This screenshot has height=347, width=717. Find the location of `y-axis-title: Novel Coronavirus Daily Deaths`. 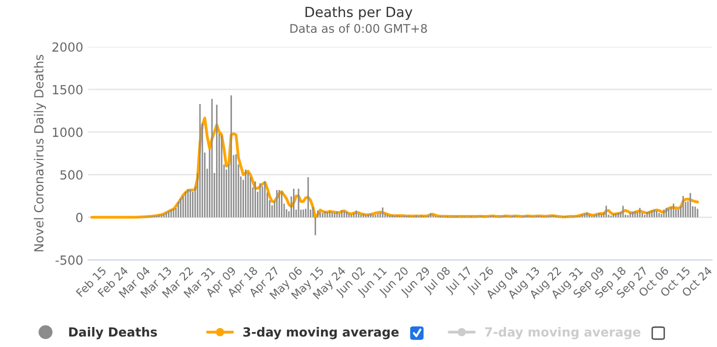

y-axis-title: Novel Coronavirus Daily Deaths is located at coordinates (40, 153).